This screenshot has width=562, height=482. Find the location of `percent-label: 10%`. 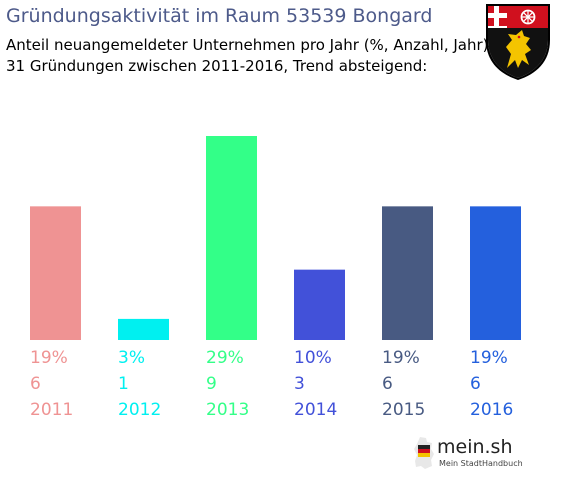

percent-label: 10% is located at coordinates (313, 358).